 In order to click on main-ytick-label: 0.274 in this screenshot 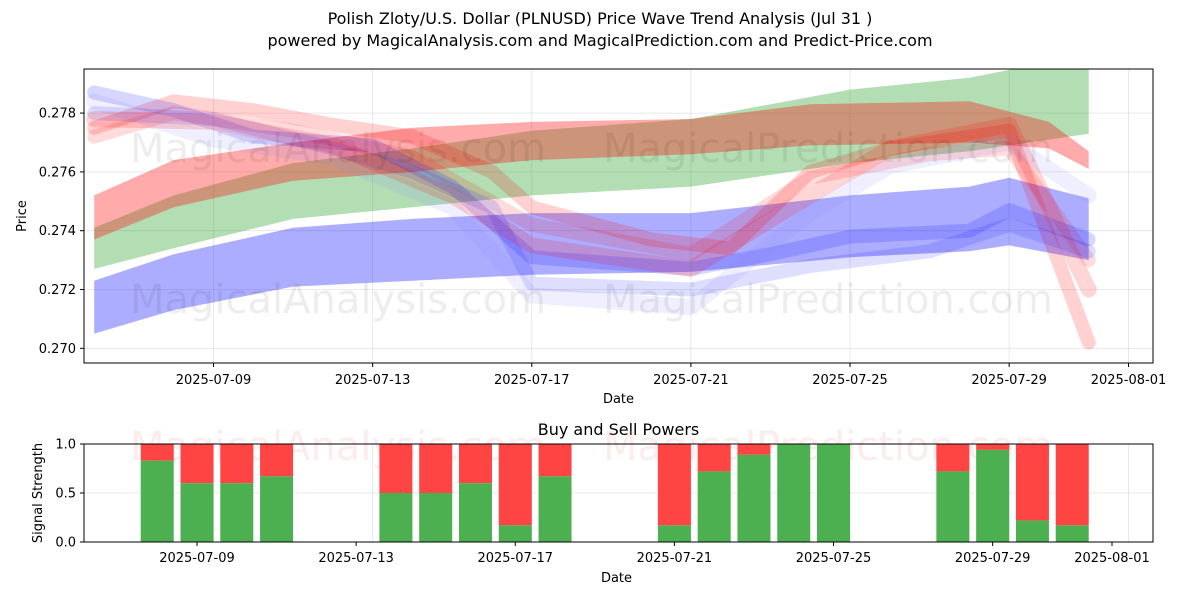, I will do `click(57, 231)`.